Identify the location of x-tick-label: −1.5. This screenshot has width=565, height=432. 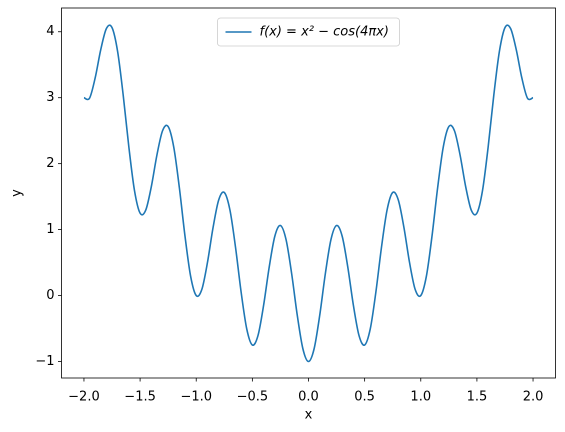
(140, 397).